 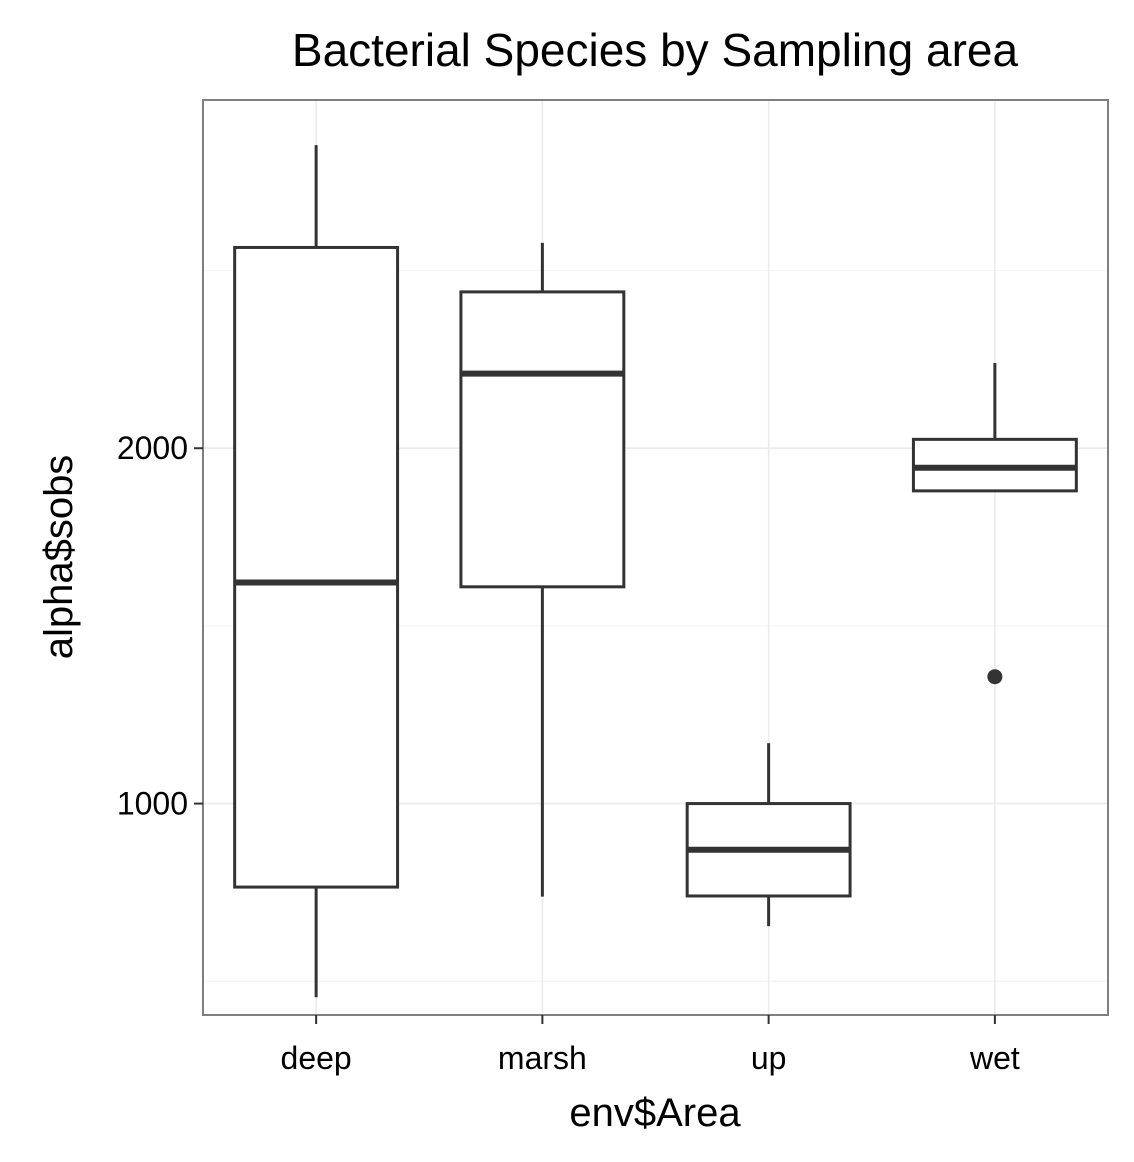 What do you see at coordinates (769, 1058) in the screenshot?
I see `x-tick-label: up` at bounding box center [769, 1058].